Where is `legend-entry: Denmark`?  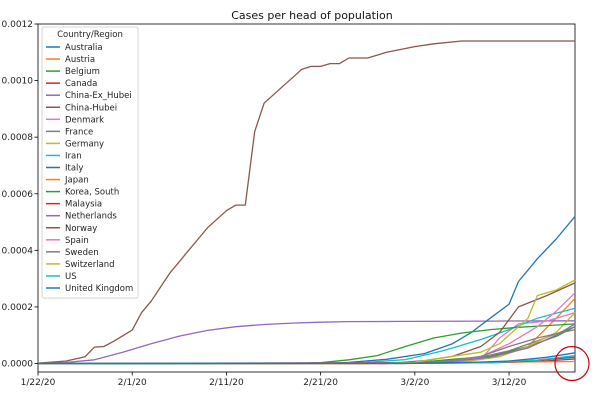 legend-entry: Denmark is located at coordinates (84, 120).